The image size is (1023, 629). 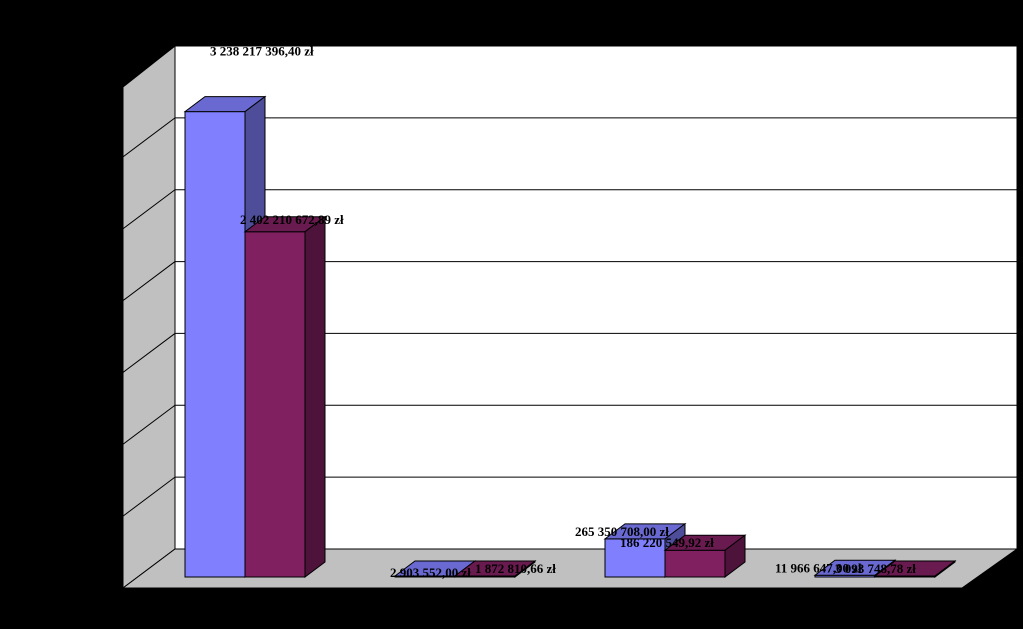 I want to click on data-label: 1 872 810,66 zł, so click(x=515, y=568).